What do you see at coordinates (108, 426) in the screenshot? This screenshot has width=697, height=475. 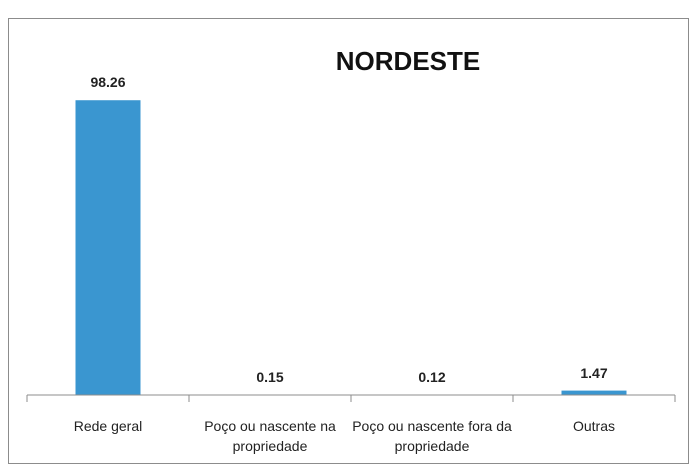 I see `x-tick-label: Rede geral` at bounding box center [108, 426].